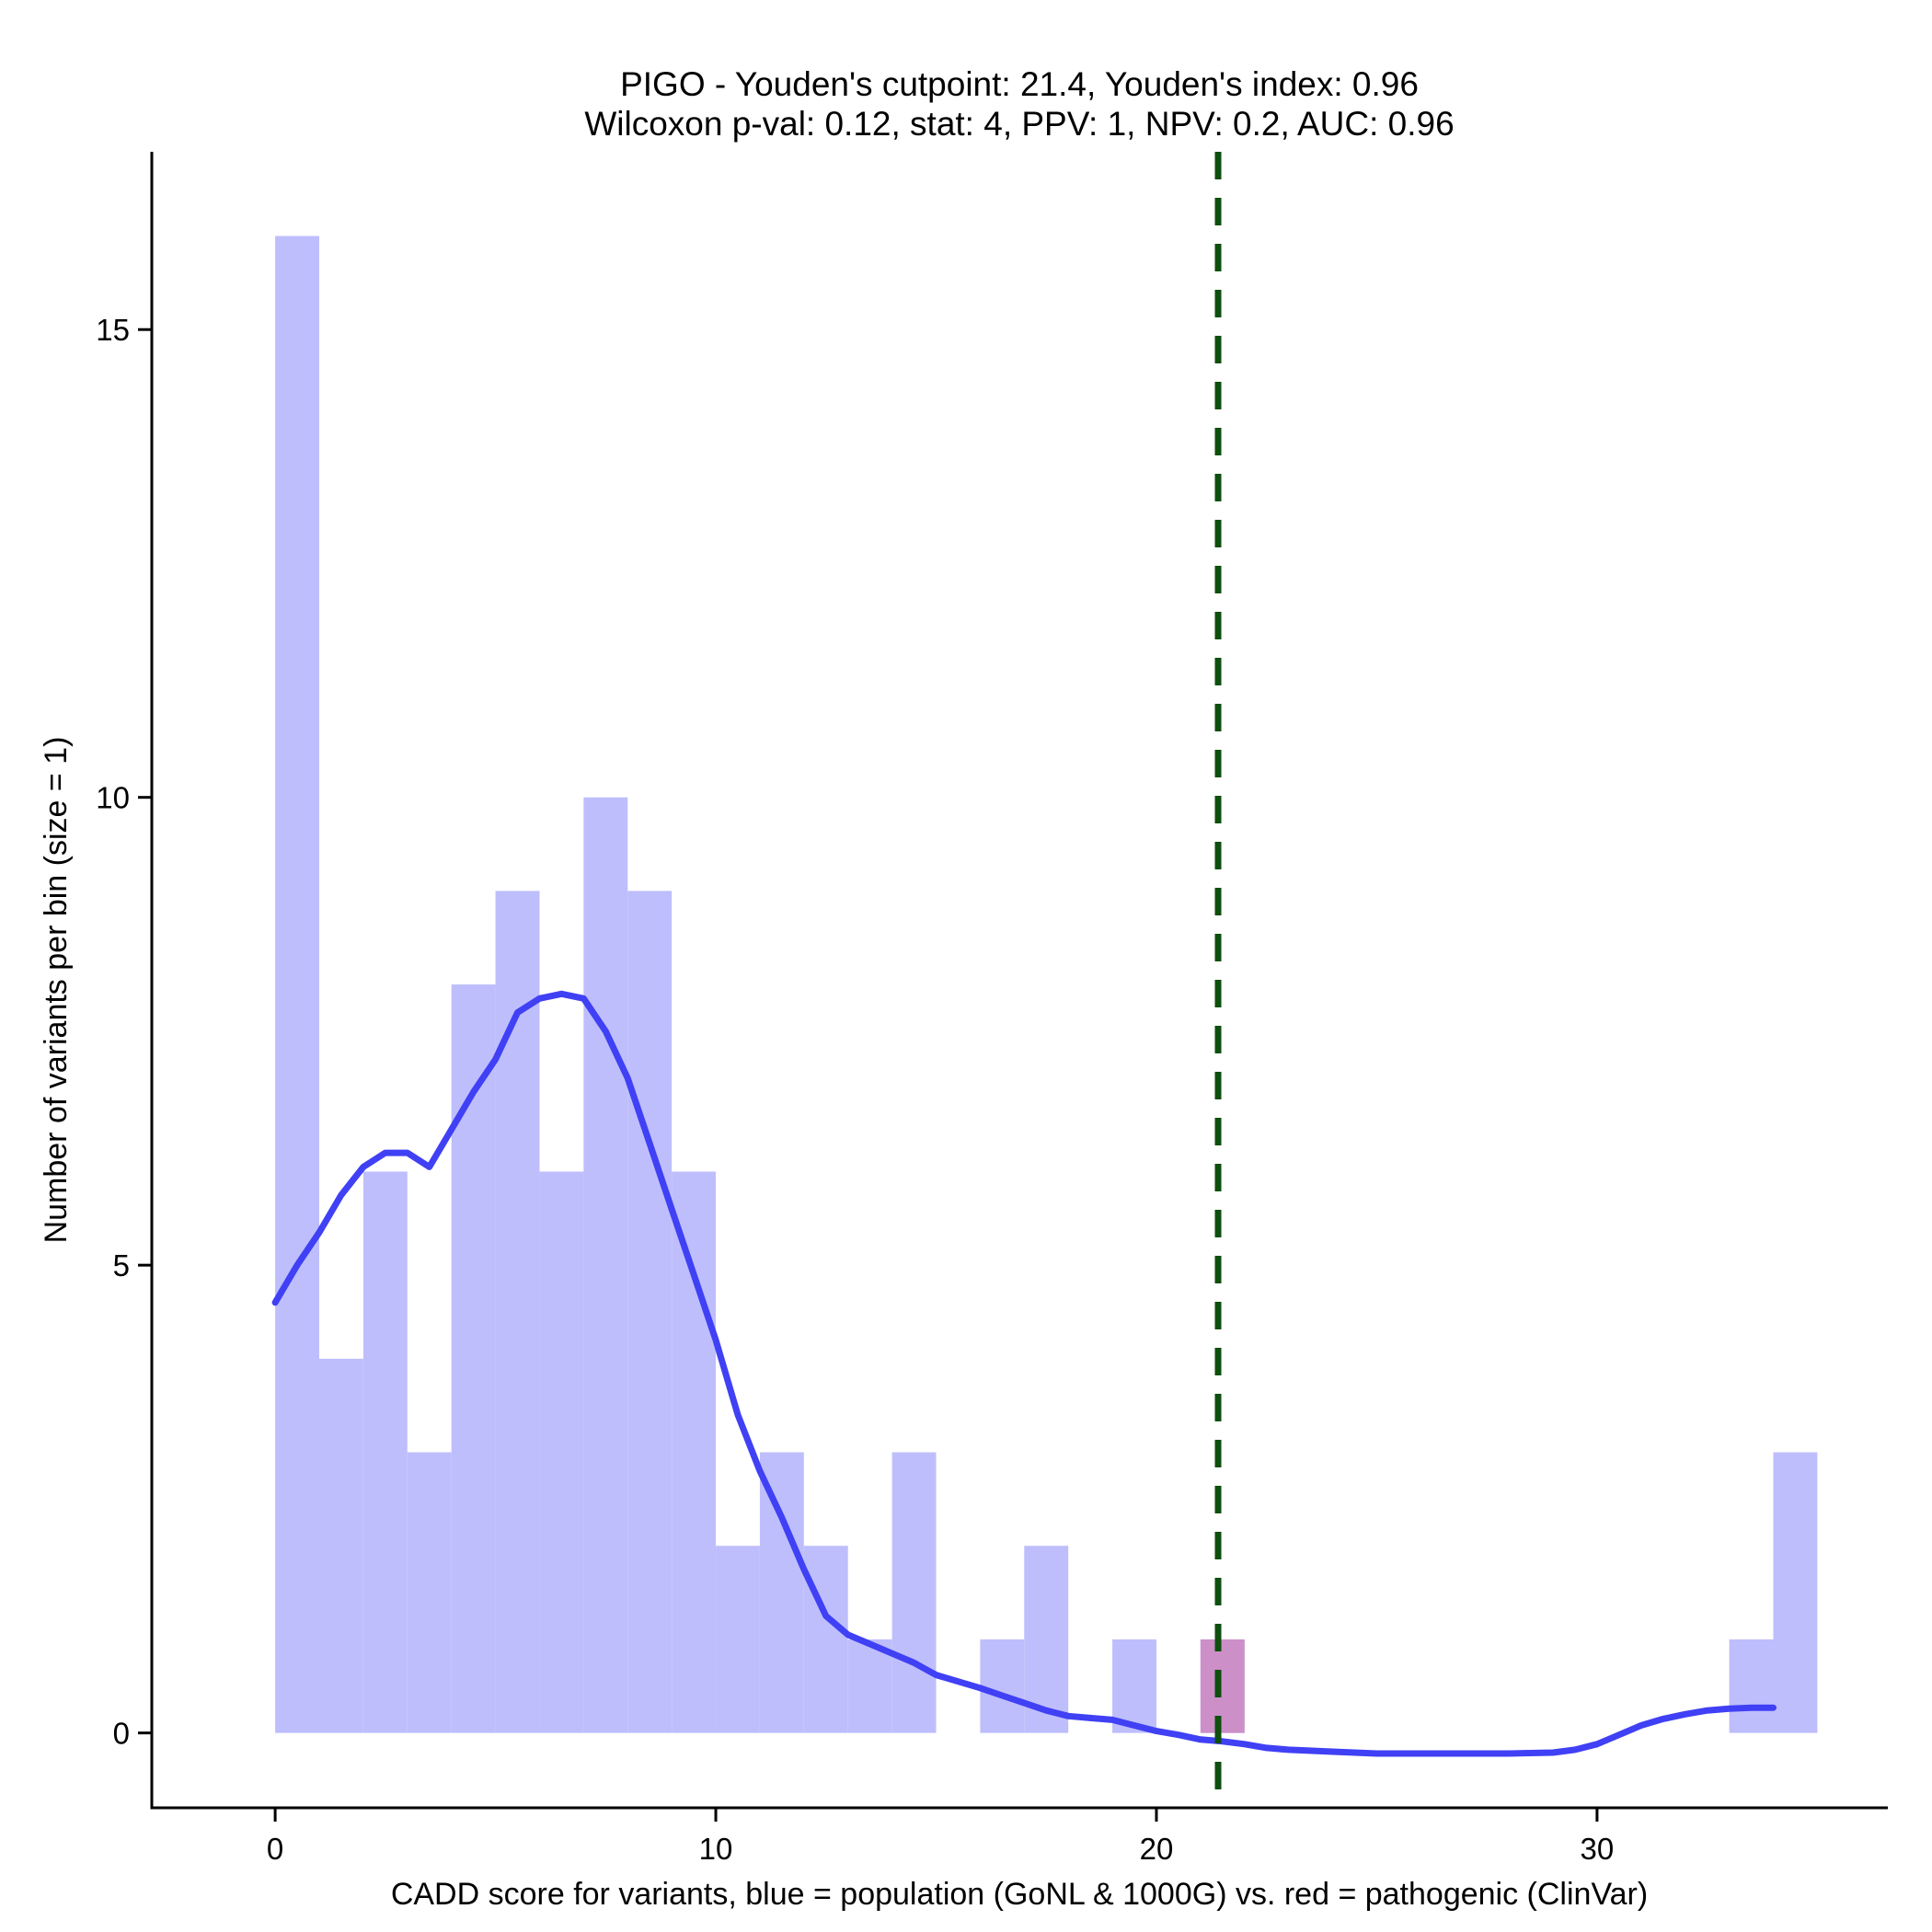 Image resolution: width=1932 pixels, height=1932 pixels. Describe the element at coordinates (121, 1734) in the screenshot. I see `y-tick-label: 0` at that location.